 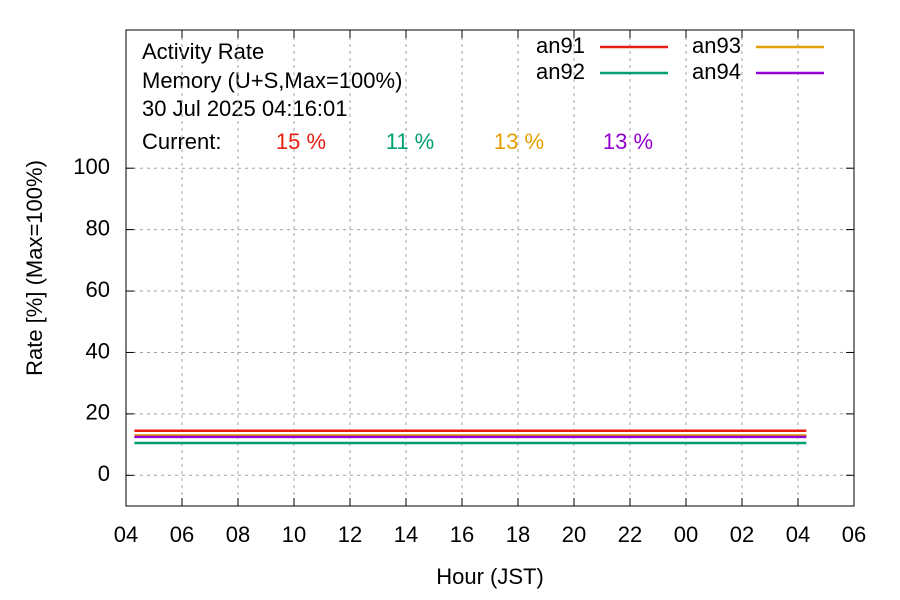 What do you see at coordinates (410, 141) in the screenshot?
I see `current-value: 11 %` at bounding box center [410, 141].